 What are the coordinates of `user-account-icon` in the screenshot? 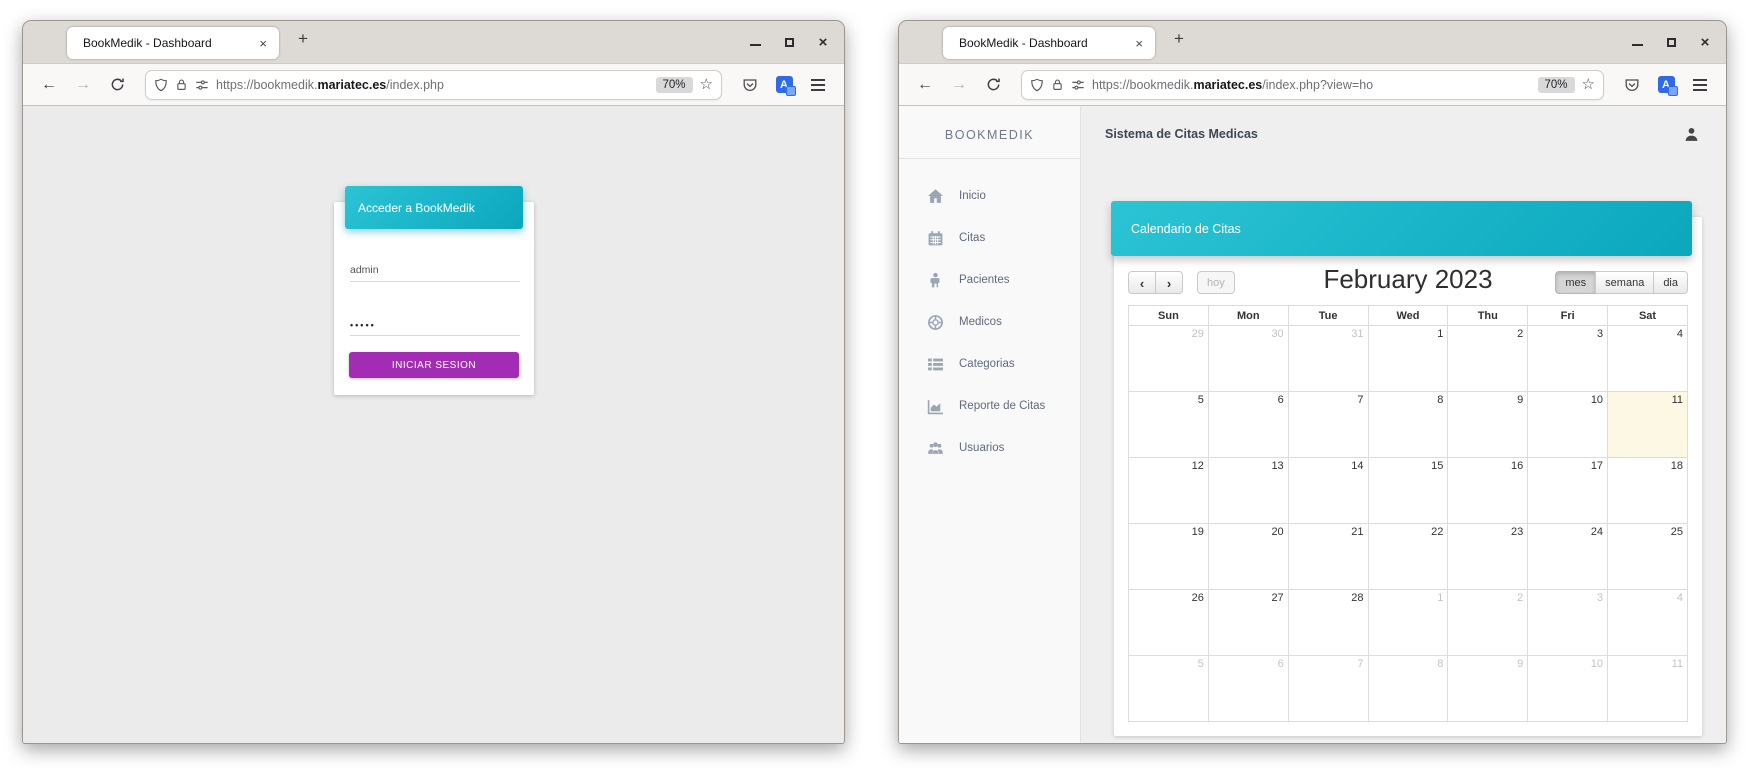 It's located at (1691, 134).